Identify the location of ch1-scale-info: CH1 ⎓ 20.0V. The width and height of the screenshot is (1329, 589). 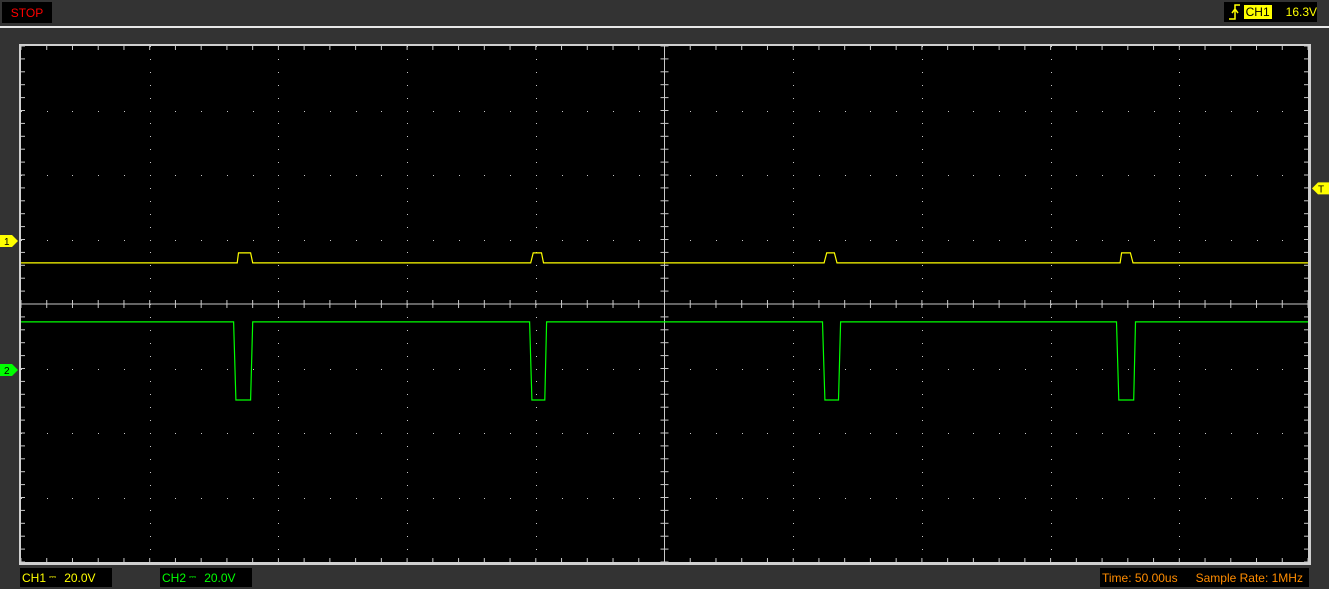
(66, 577).